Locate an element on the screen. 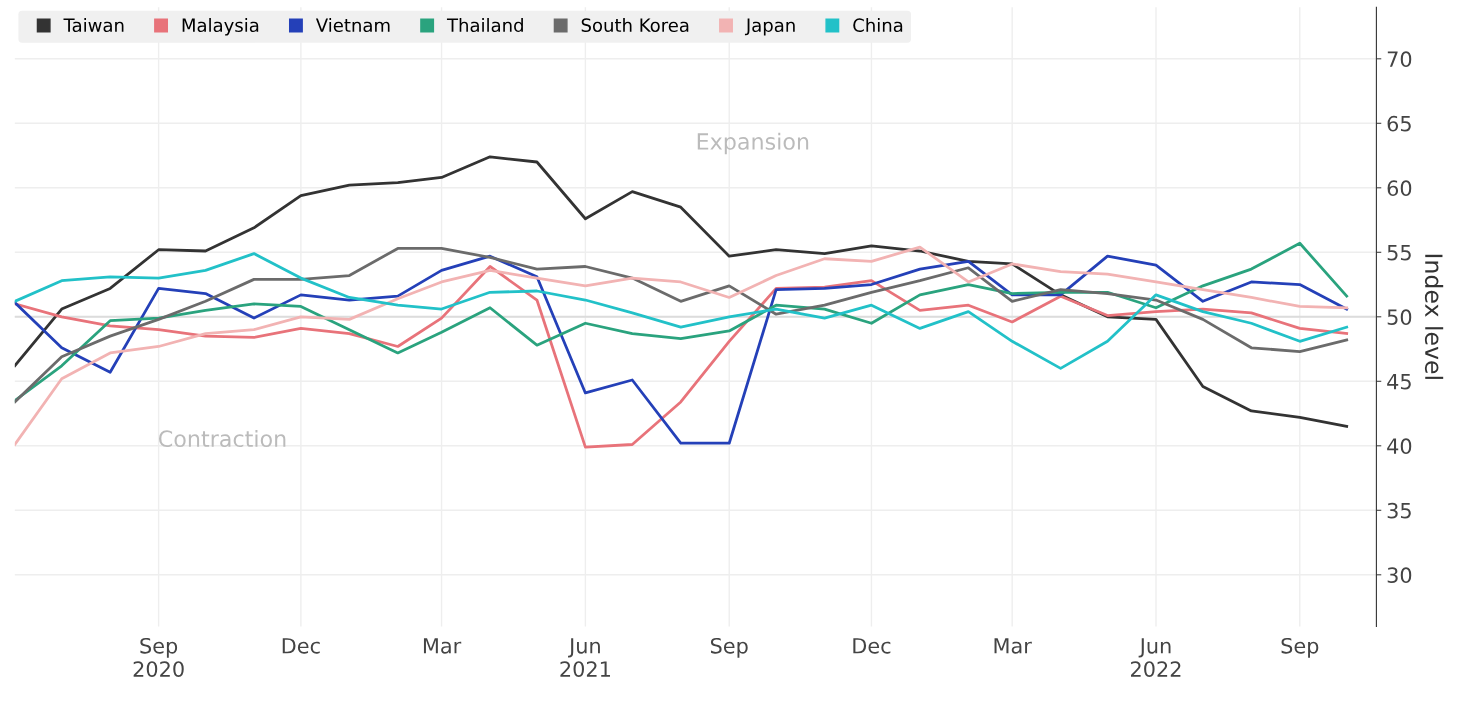 This screenshot has height=720, width=1480. legend-label: Thailand is located at coordinates (484, 25).